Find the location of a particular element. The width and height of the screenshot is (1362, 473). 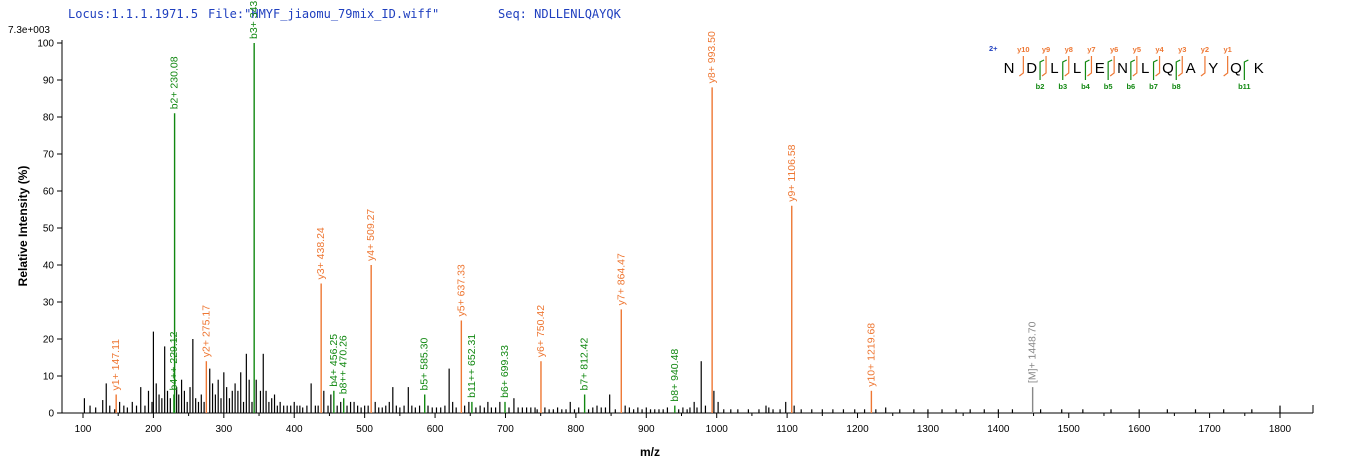

peak-label: b3+ 343.1 is located at coordinates (254, 19).